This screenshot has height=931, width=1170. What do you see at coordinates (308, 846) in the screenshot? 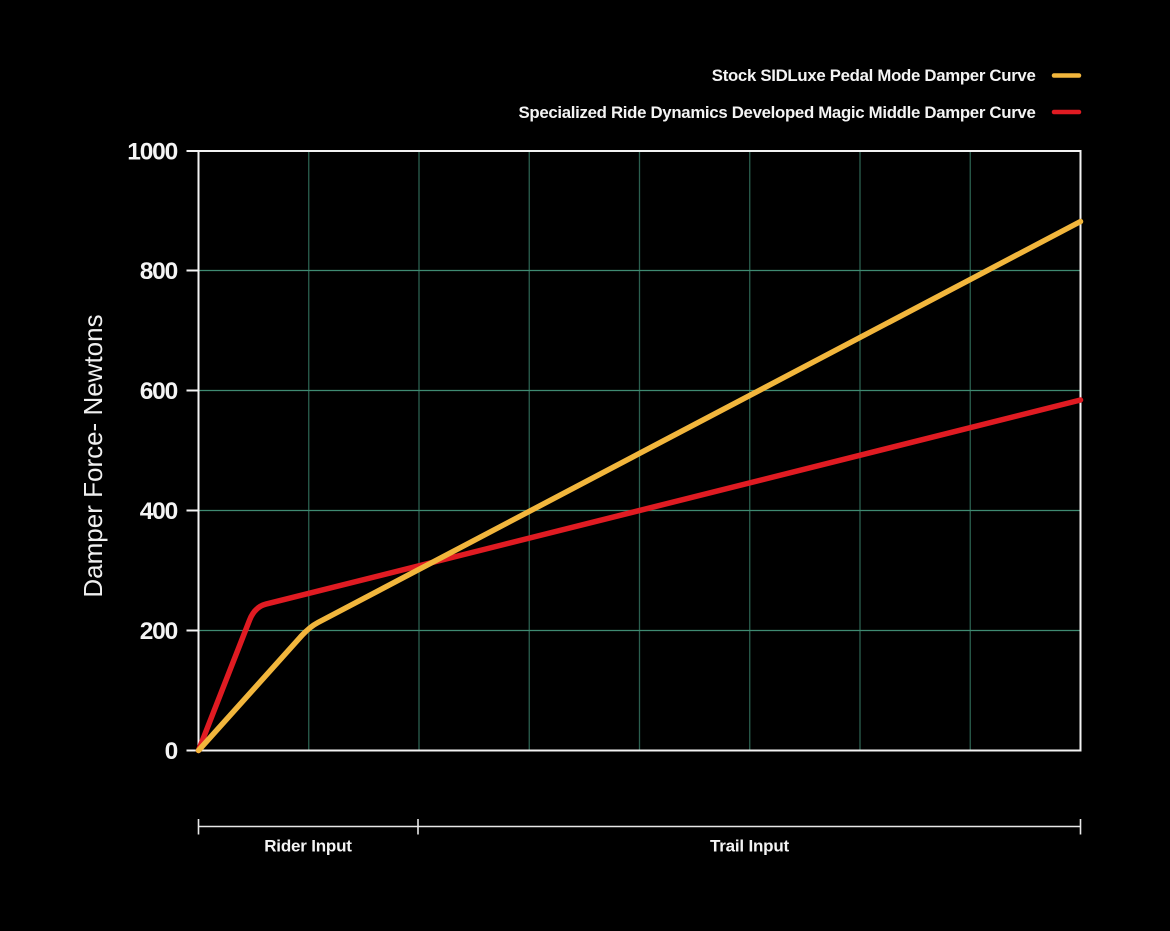
I see `svg-text: Rider Input` at bounding box center [308, 846].